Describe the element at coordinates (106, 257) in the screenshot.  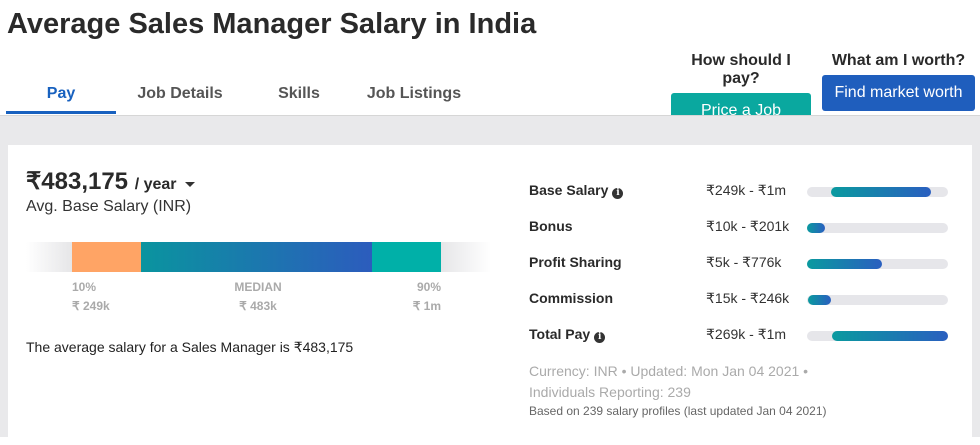
I see `range-low-segment` at that location.